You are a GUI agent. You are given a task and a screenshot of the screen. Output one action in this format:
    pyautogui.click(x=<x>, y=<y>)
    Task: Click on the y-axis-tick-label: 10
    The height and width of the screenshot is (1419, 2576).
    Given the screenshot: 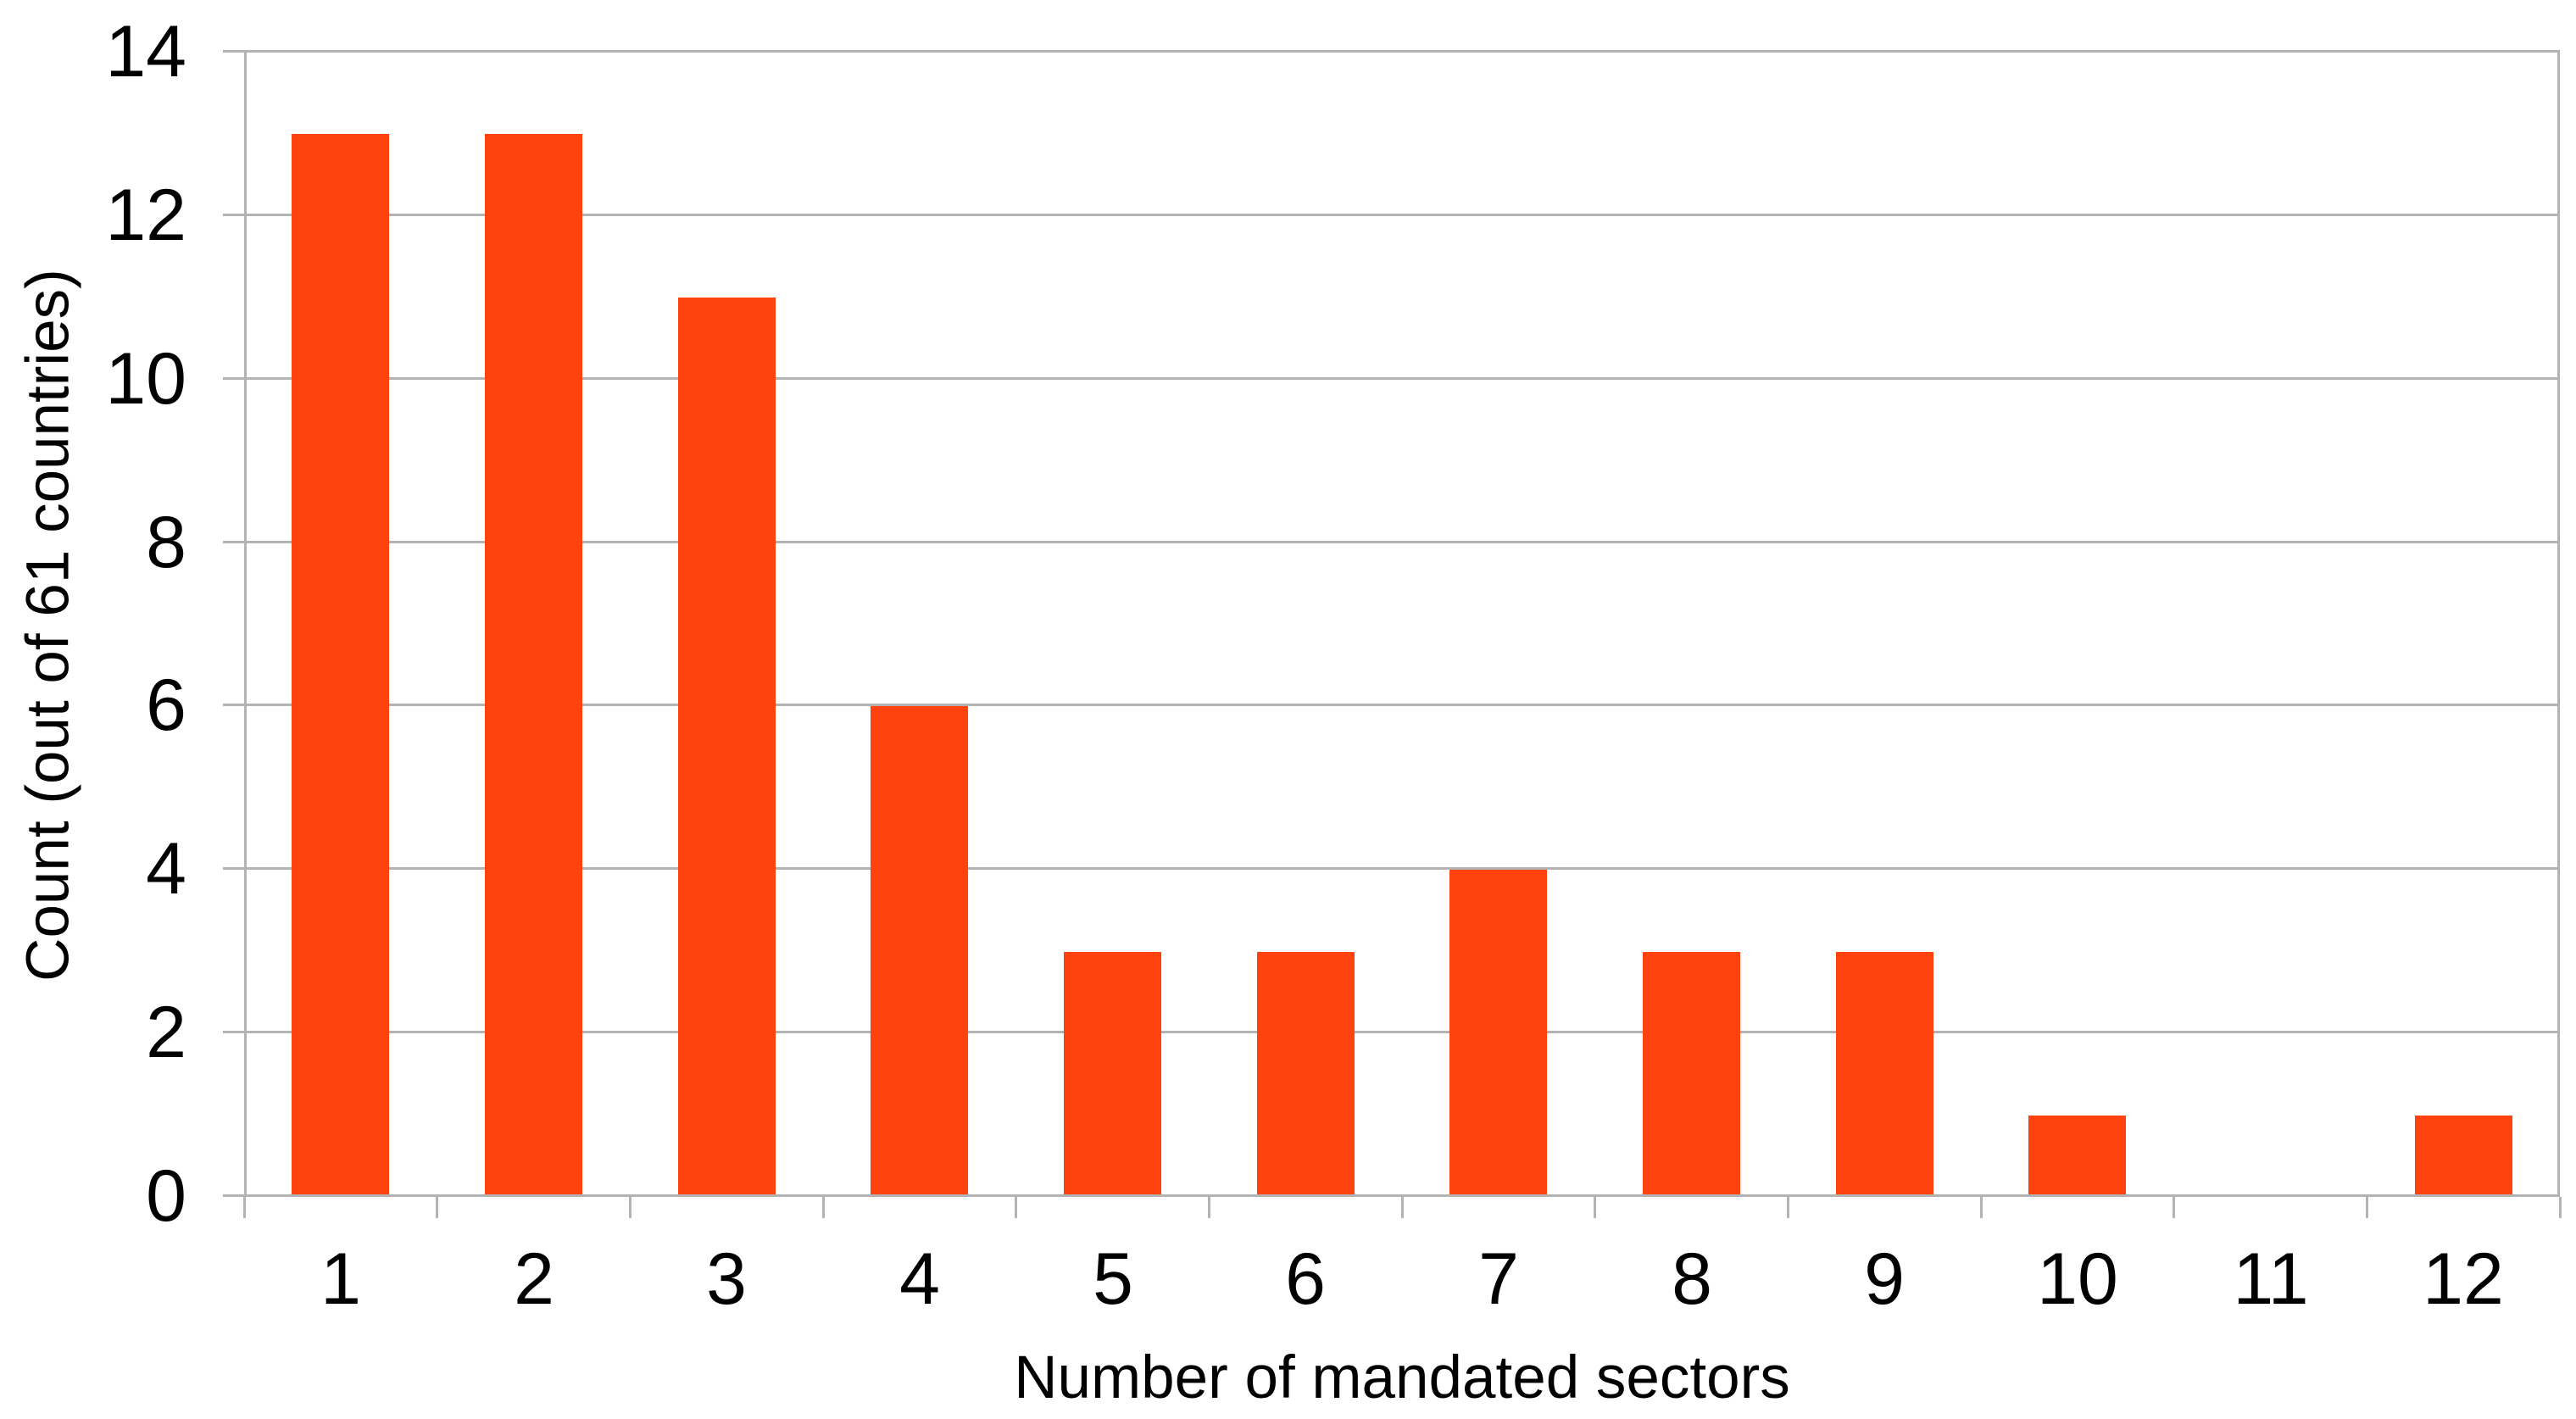 What is the action you would take?
    pyautogui.click(x=145, y=379)
    